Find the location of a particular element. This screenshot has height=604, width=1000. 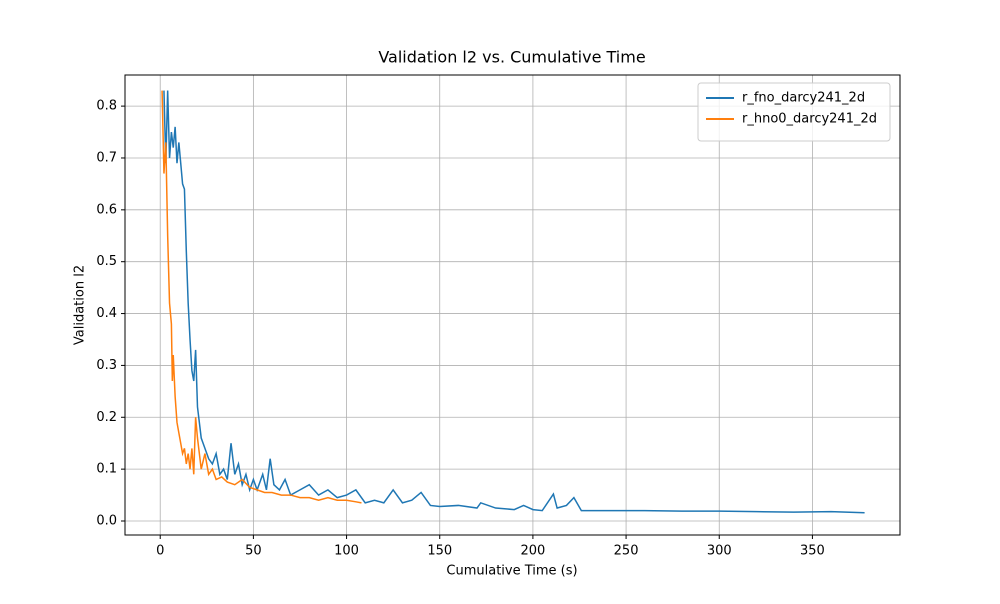

legend-label: r_fno_darcy241_2d is located at coordinates (803, 98).